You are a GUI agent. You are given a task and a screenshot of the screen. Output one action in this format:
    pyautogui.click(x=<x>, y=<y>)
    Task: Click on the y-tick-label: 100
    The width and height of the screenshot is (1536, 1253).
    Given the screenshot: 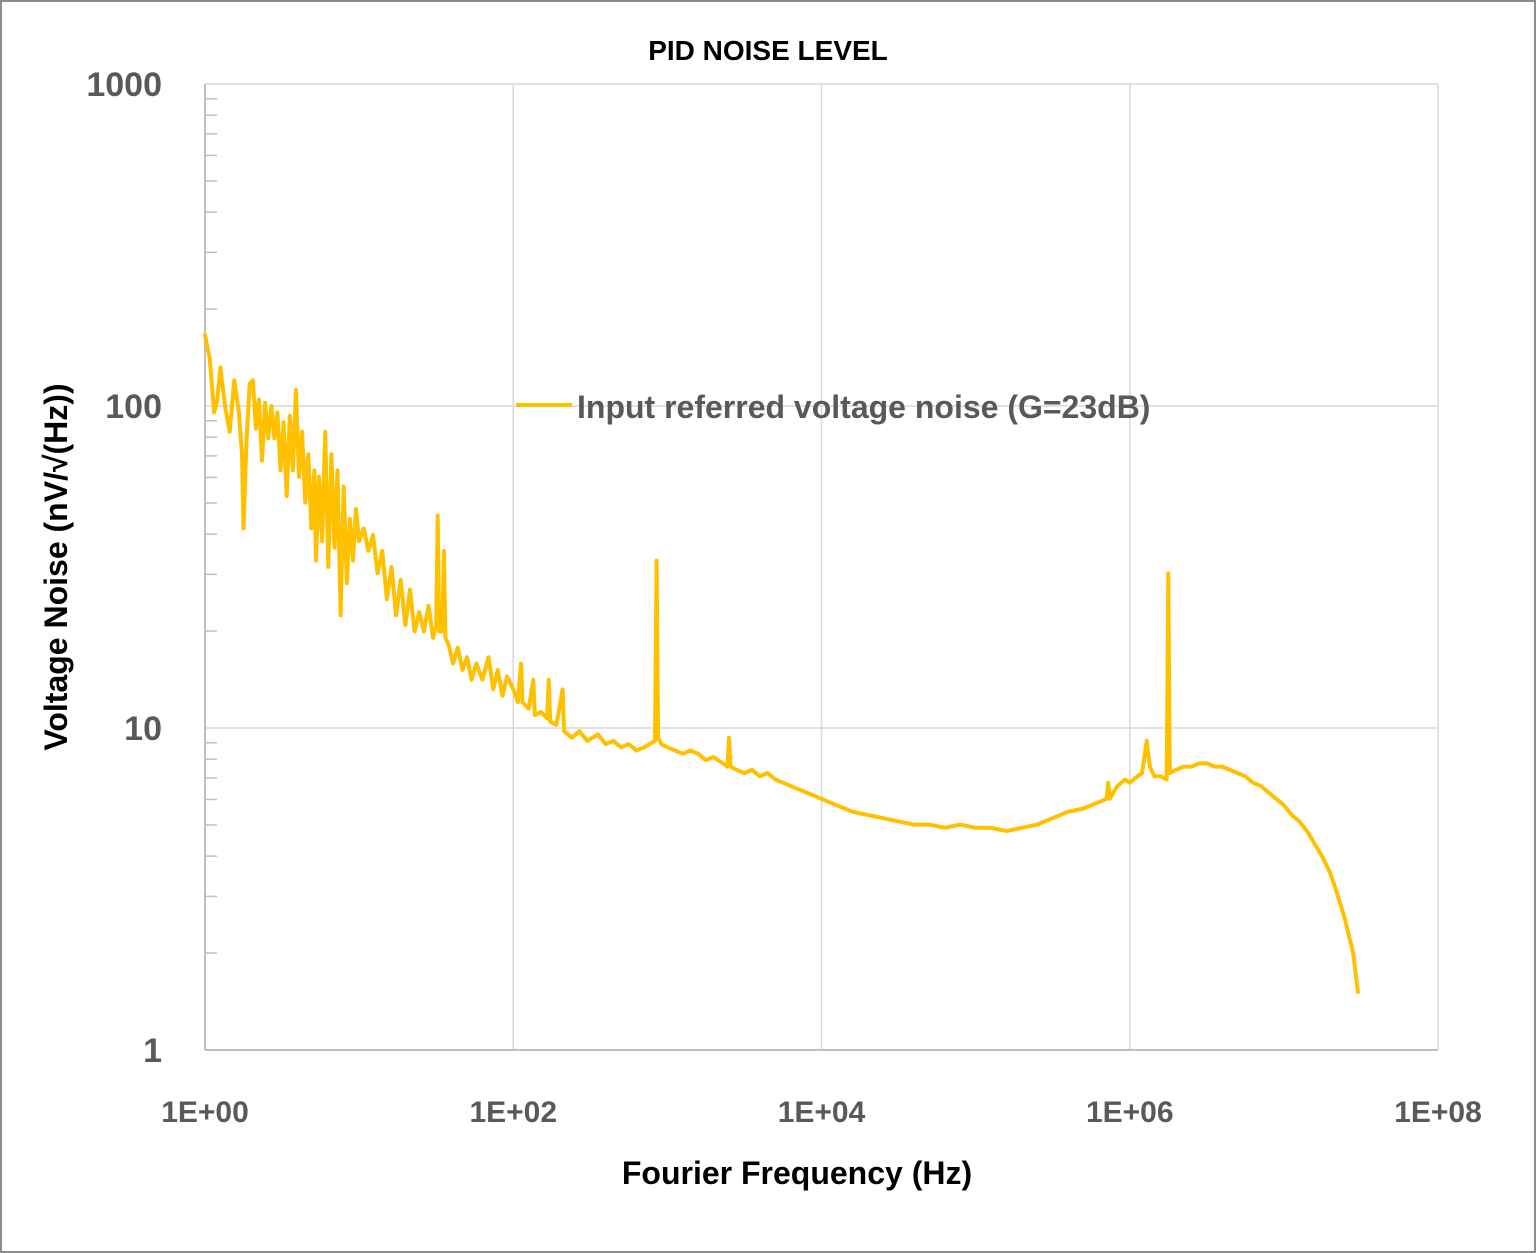 What is the action you would take?
    pyautogui.click(x=133, y=407)
    